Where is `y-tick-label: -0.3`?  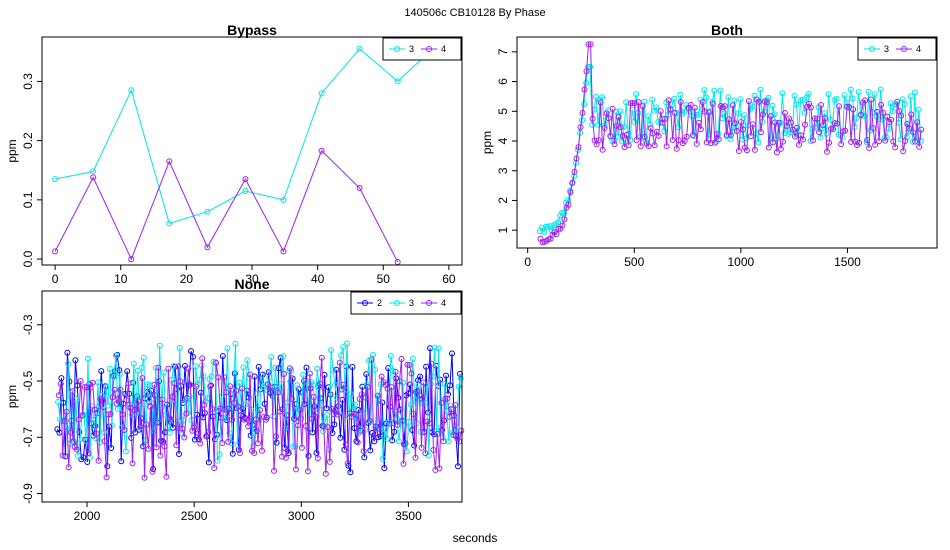
y-tick-label: -0.3 is located at coordinates (28, 324).